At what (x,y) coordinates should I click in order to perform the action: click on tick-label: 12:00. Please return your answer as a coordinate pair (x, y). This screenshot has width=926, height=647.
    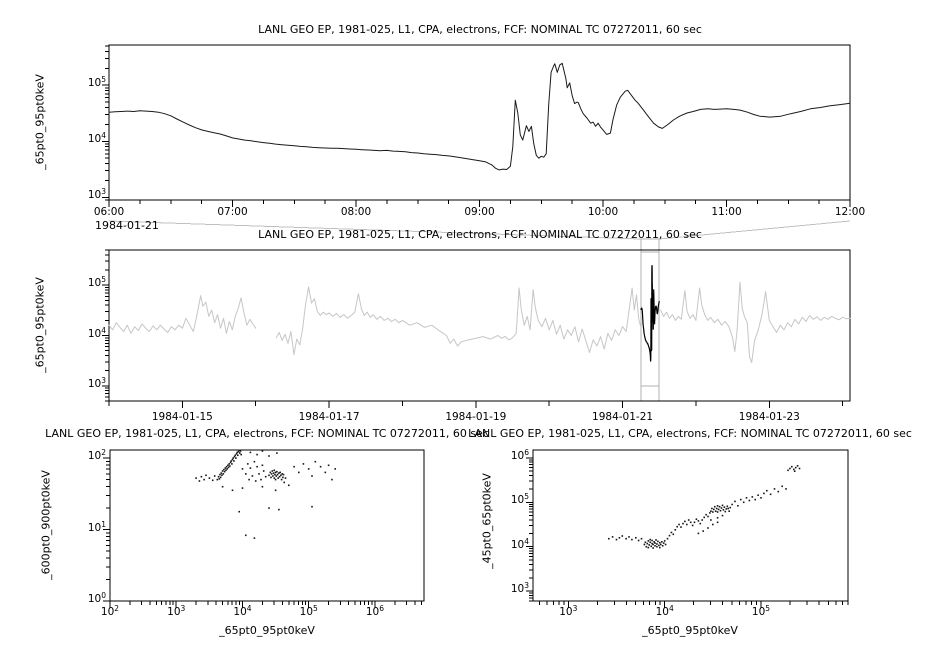
    Looking at the image, I should click on (850, 212).